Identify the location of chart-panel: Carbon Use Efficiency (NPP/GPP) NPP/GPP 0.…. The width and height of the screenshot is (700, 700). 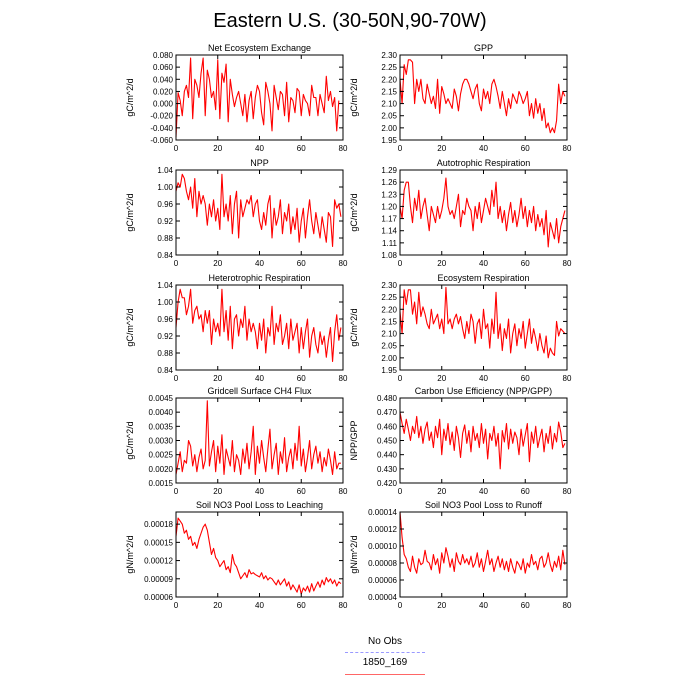
(460, 441).